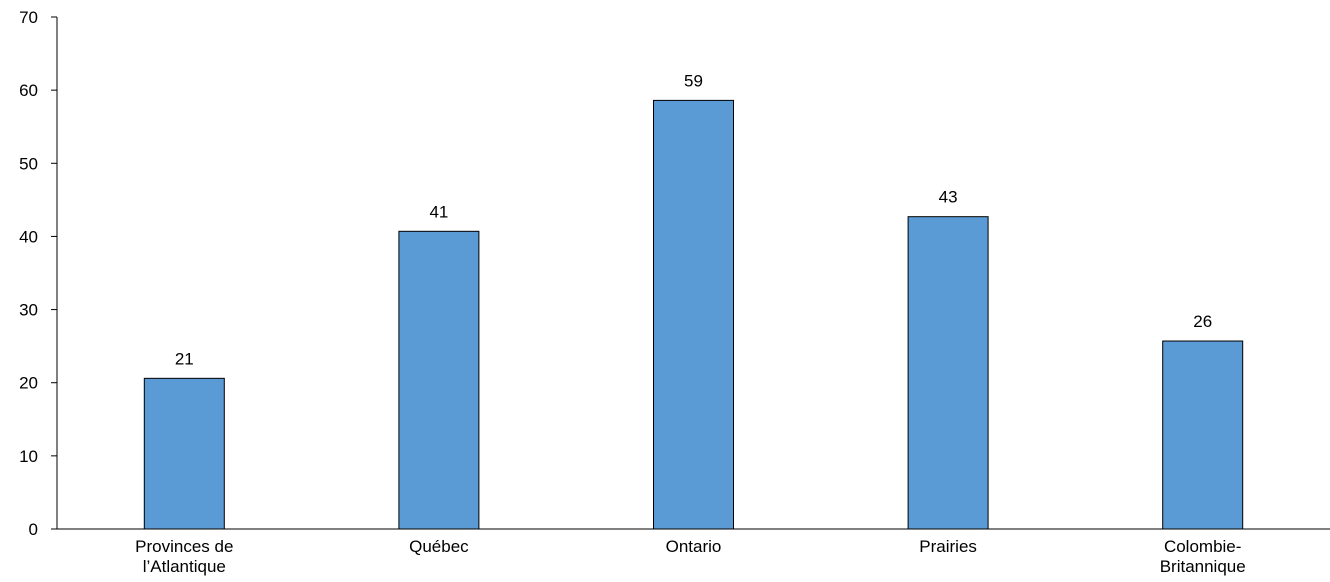  I want to click on x-tick-label-line: Québec, so click(439, 546).